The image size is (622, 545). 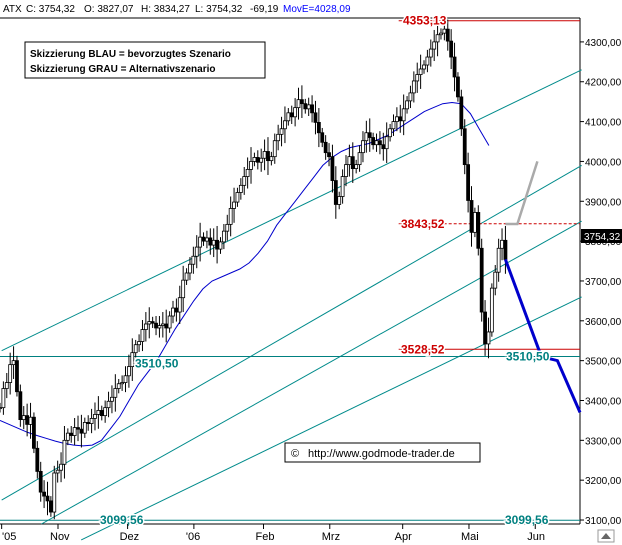 I want to click on header-symbol: ATX, so click(x=12, y=9).